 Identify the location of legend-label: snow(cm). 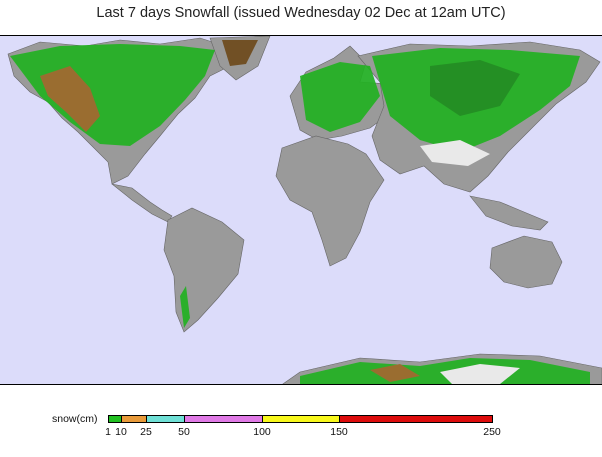
(75, 419).